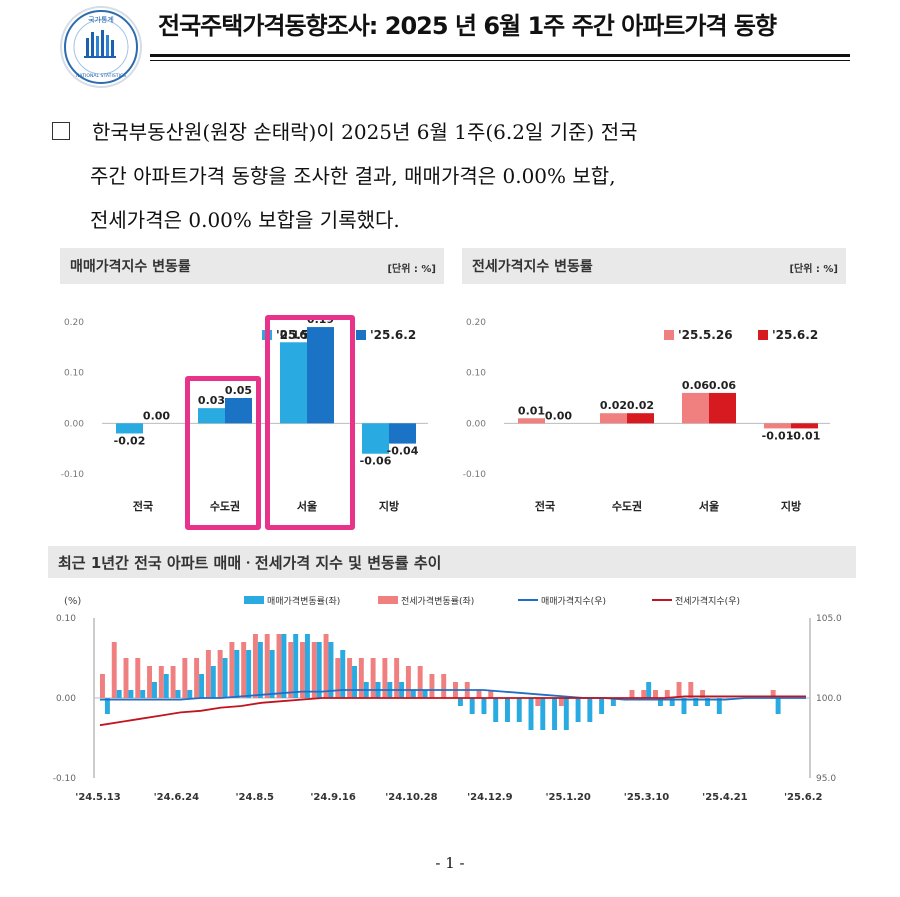  Describe the element at coordinates (489, 797) in the screenshot. I see `trend-x-tick-label: '24.12.9` at that location.